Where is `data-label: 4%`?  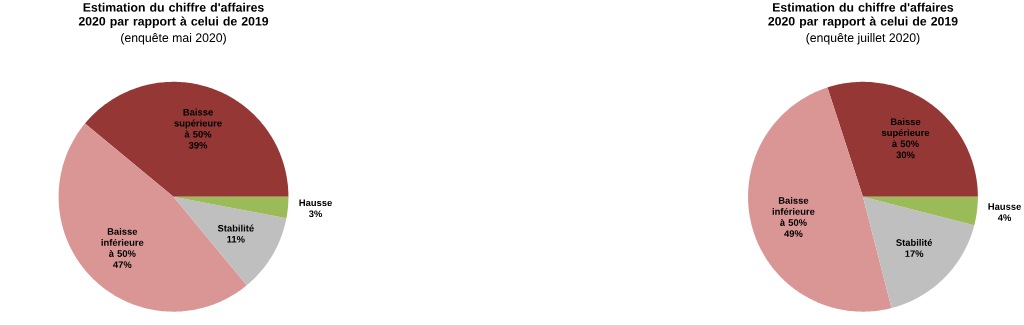 data-label: 4% is located at coordinates (1004, 217).